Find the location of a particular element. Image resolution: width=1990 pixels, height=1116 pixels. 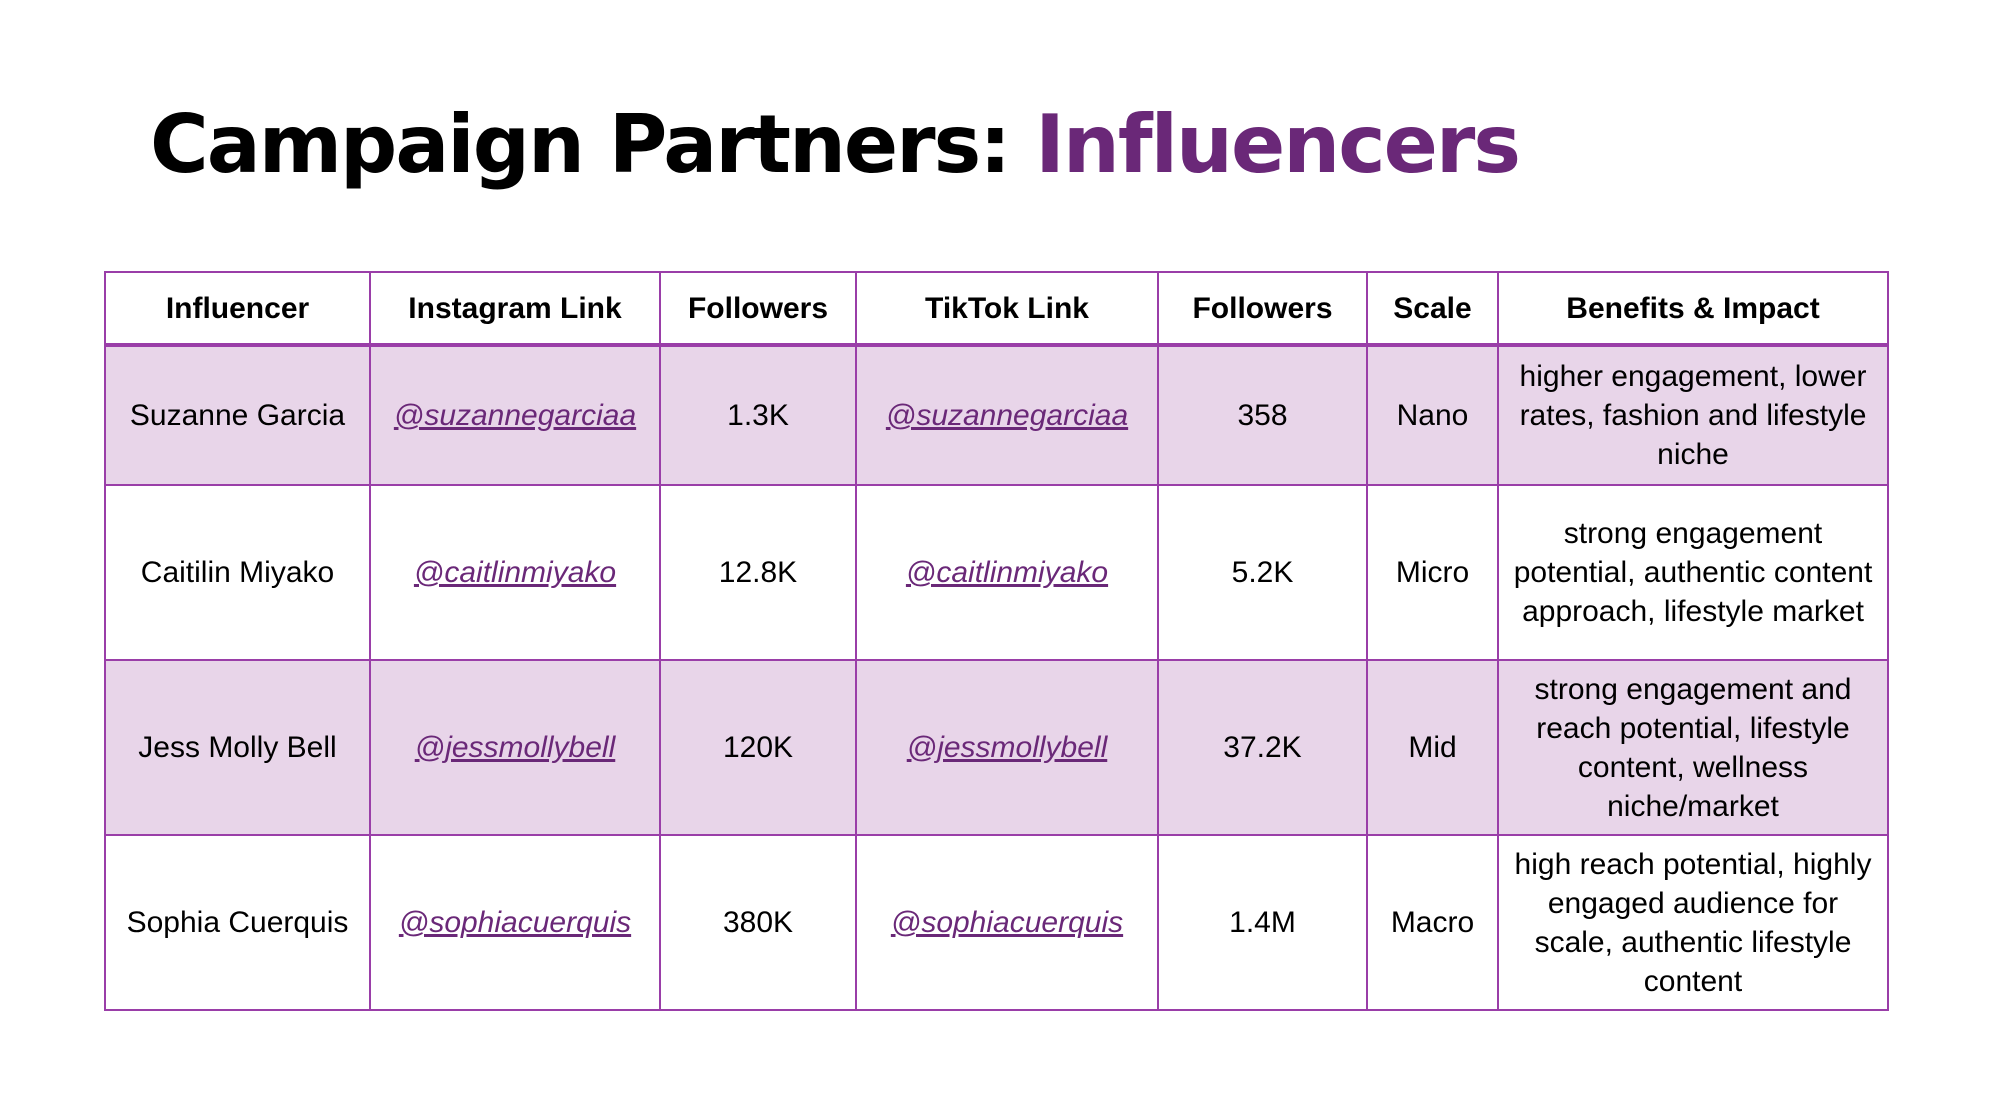

instagram-cell: @jessmollybell is located at coordinates (515, 747).